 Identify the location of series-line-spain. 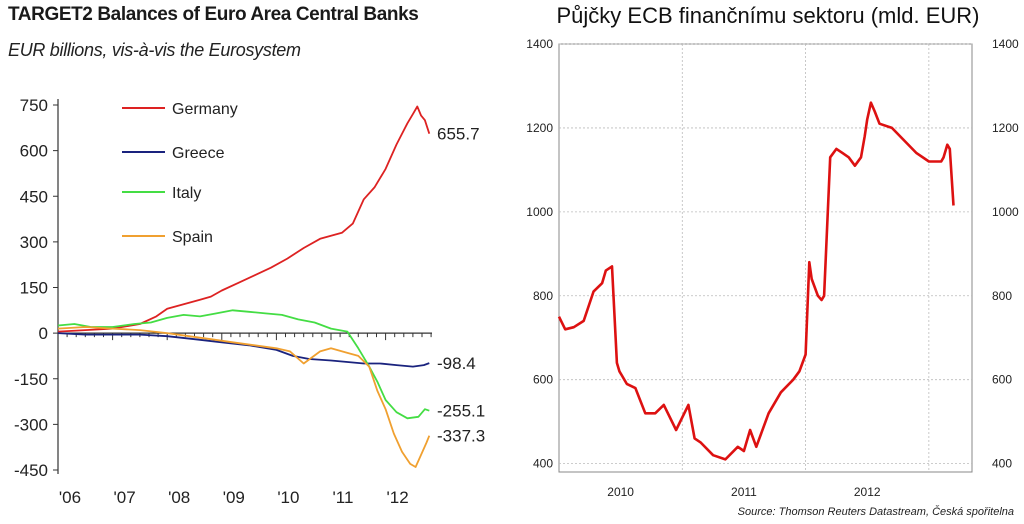
(244, 397).